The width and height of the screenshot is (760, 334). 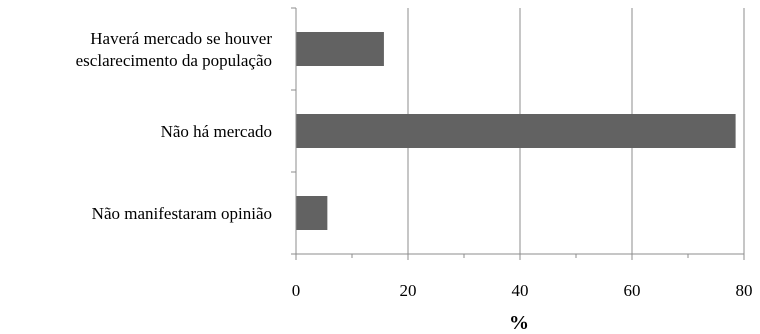 What do you see at coordinates (744, 290) in the screenshot?
I see `x-tick-label-80: 80` at bounding box center [744, 290].